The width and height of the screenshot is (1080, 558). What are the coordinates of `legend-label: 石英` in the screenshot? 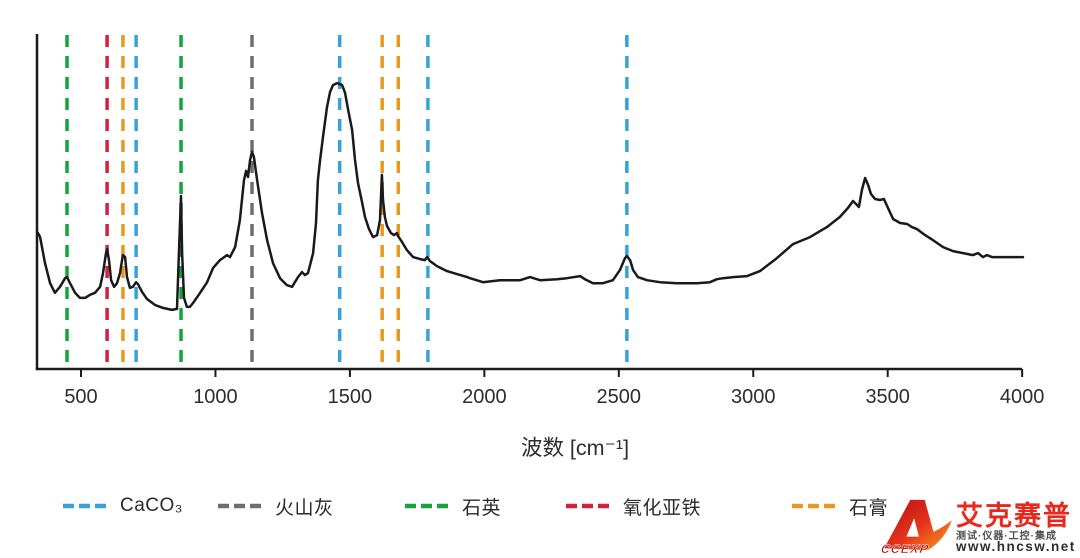 It's located at (482, 508).